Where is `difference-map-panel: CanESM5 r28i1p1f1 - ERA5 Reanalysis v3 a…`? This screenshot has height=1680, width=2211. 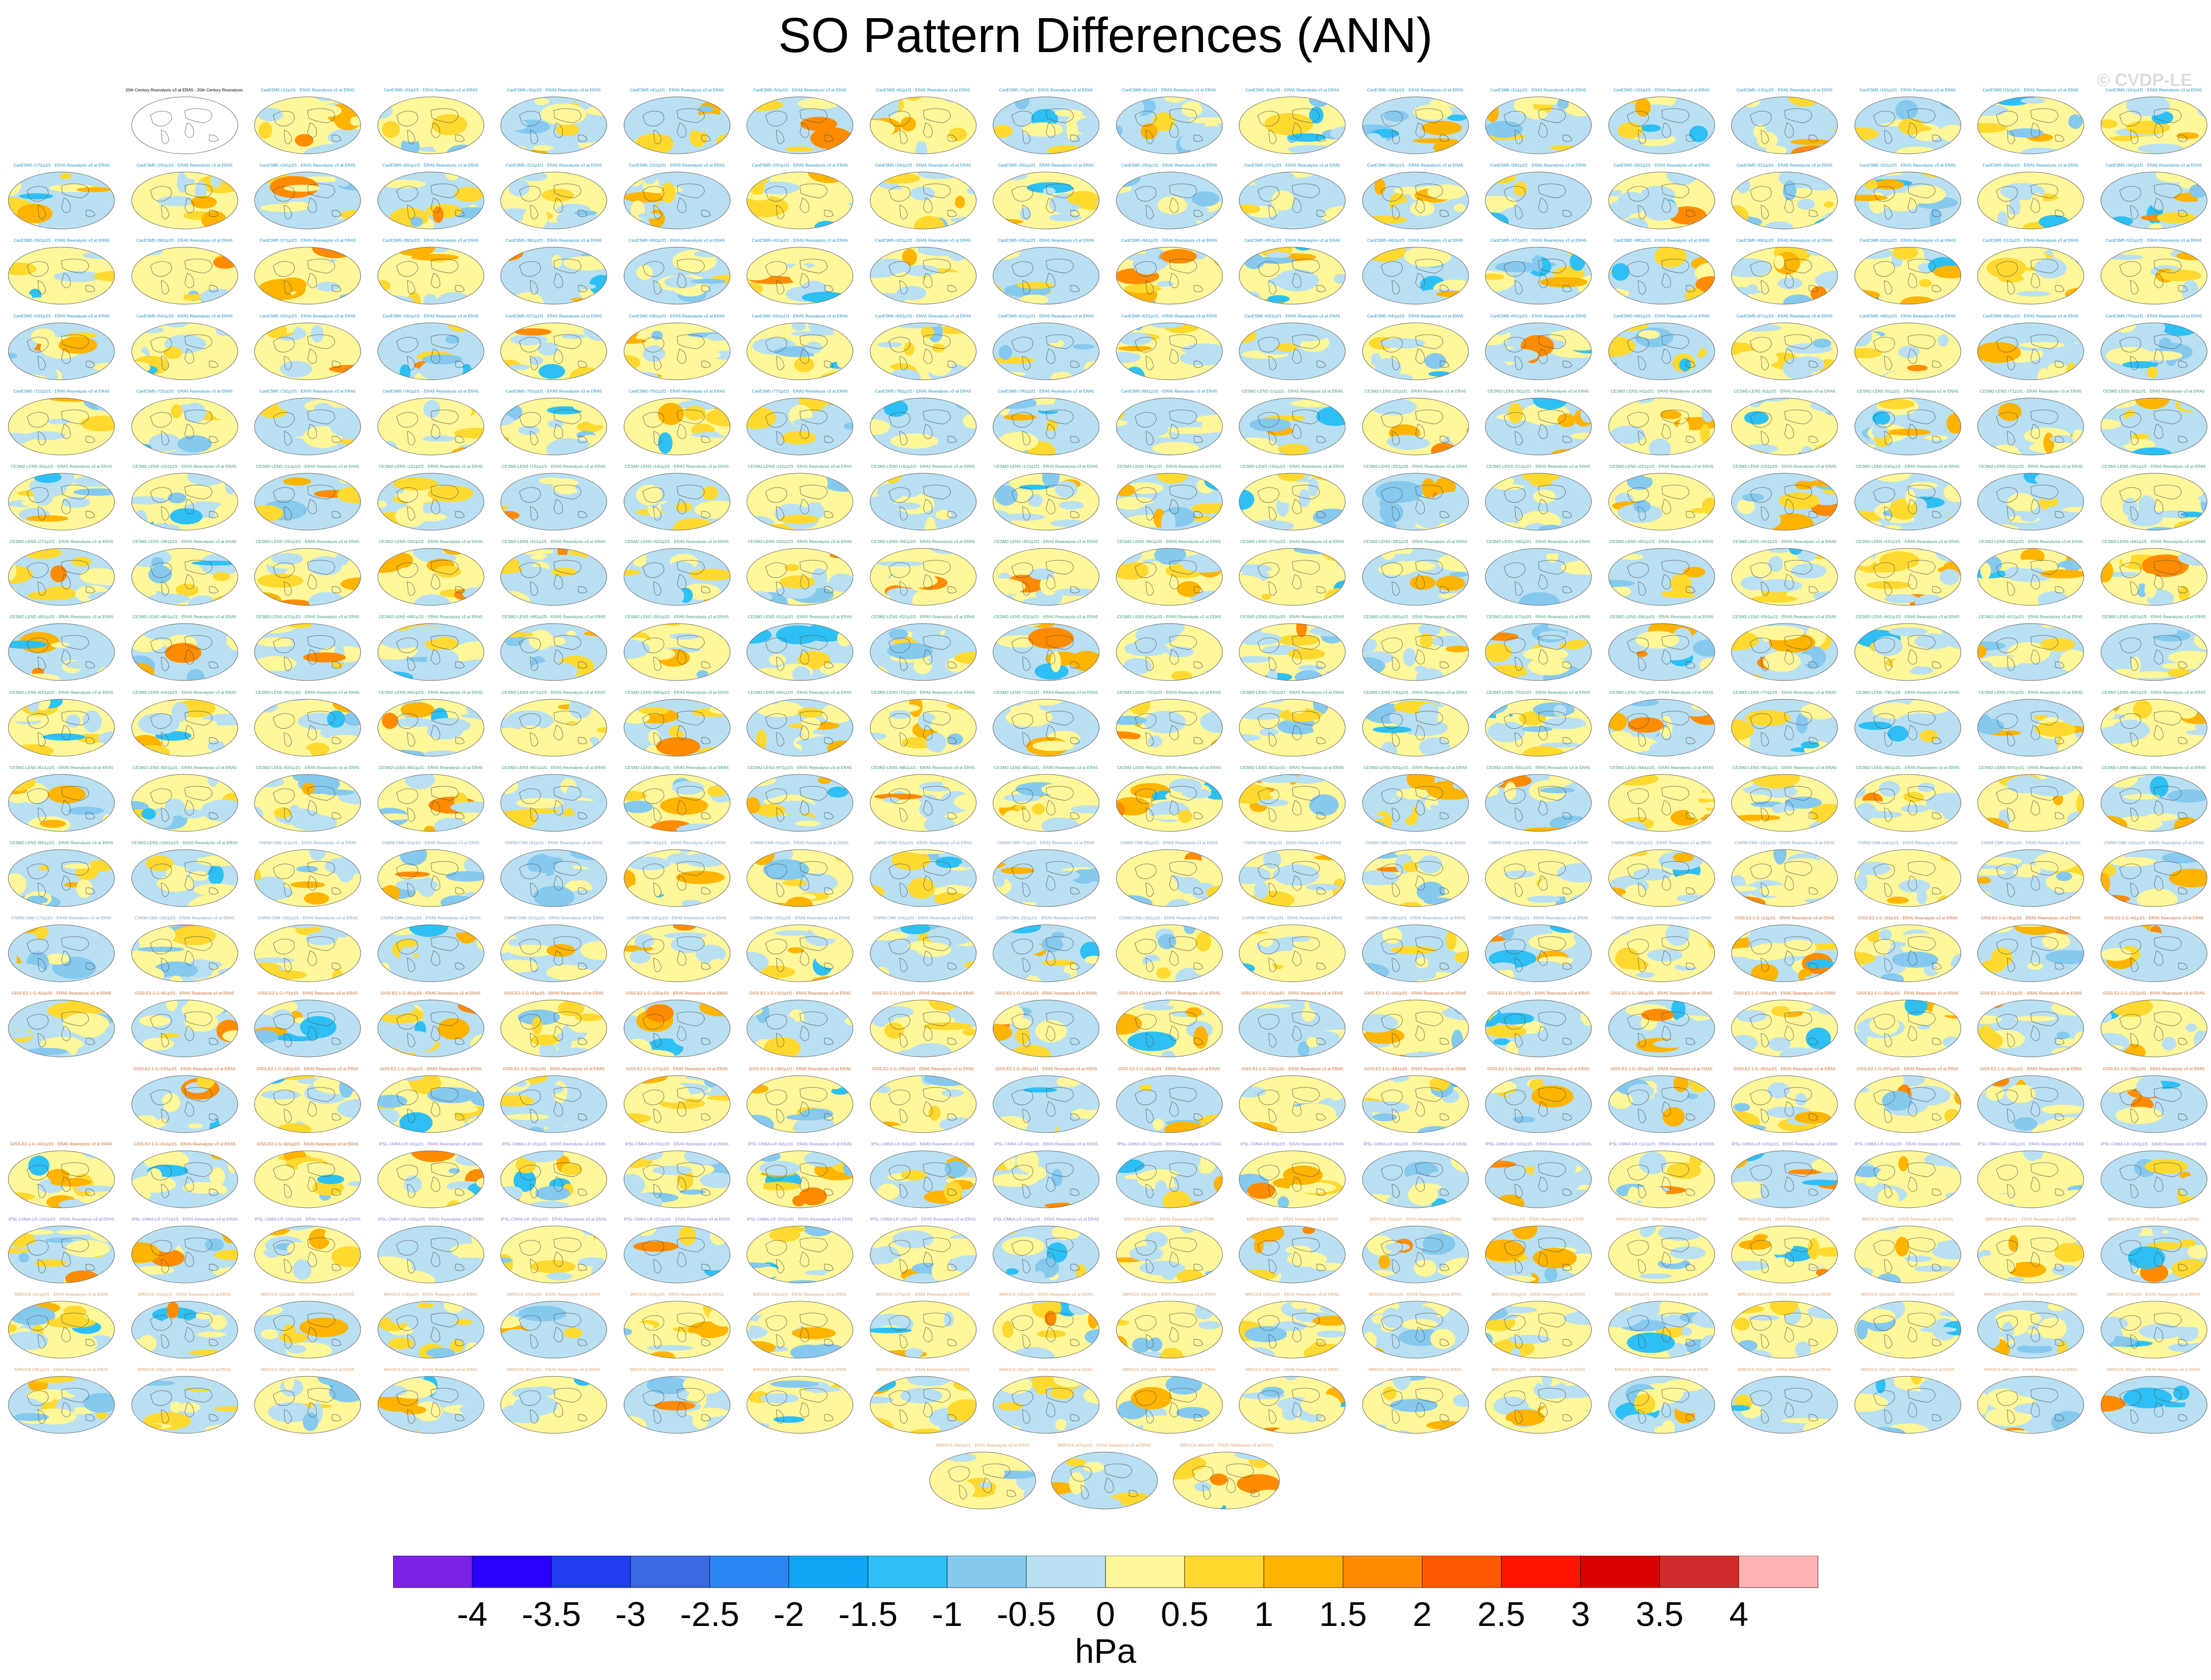 difference-map-panel: CanESM5 r28i1p1f1 - ERA5 Reanalysis v3 a… is located at coordinates (1415, 198).